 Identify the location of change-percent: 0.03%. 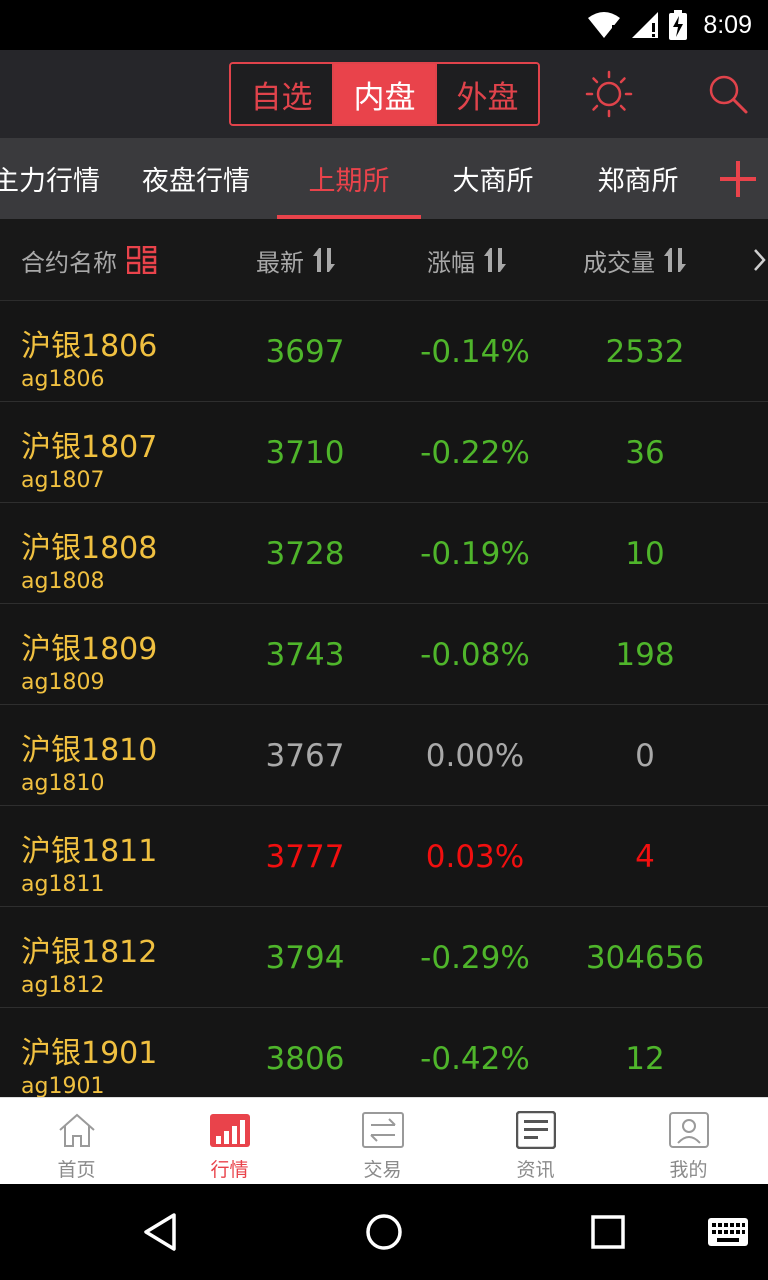
(475, 856).